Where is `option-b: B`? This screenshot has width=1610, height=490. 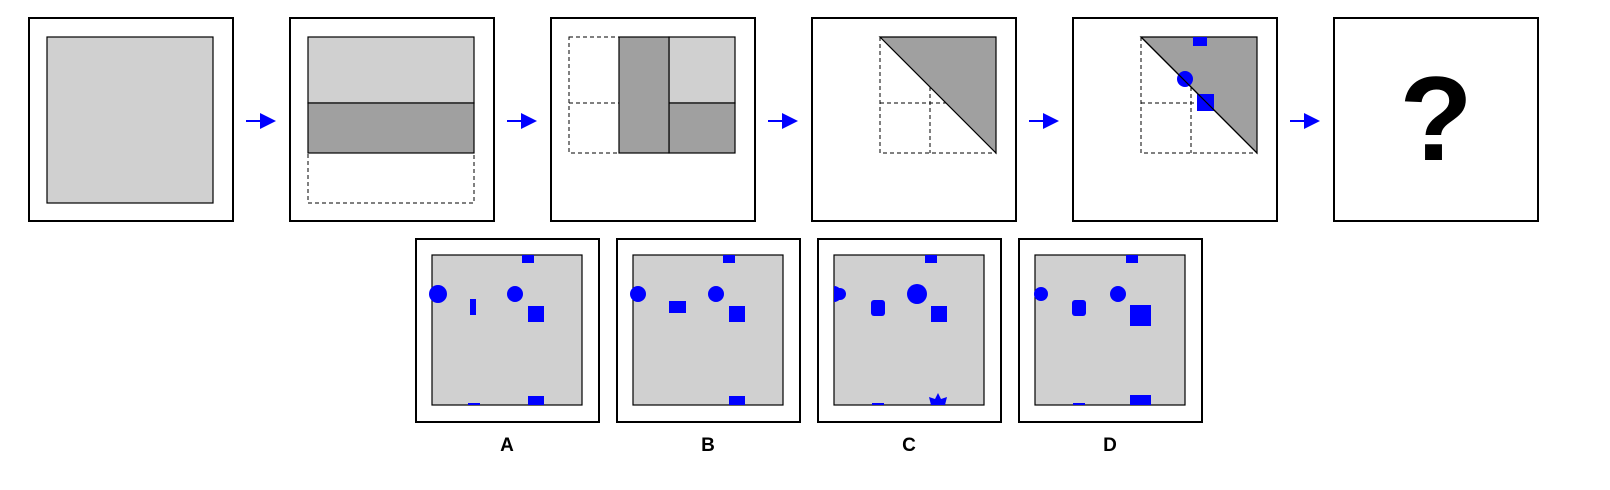 option-b: B is located at coordinates (708, 347).